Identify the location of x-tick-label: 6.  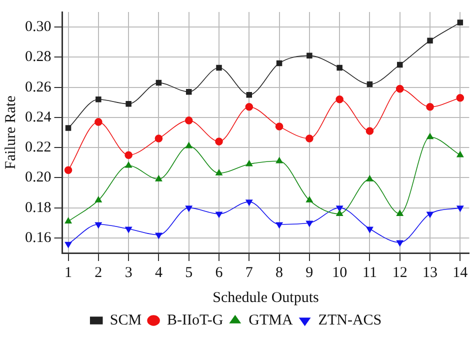
(219, 272).